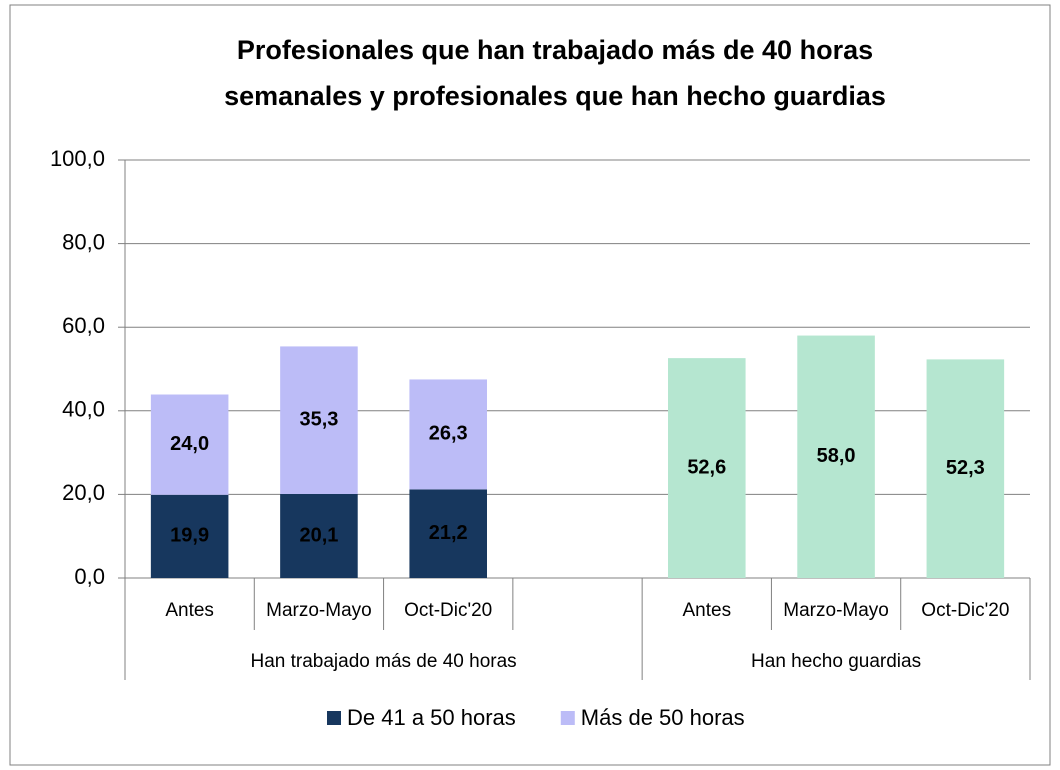 The height and width of the screenshot is (770, 1060). Describe the element at coordinates (83, 492) in the screenshot. I see `y-tick-label: 20,0` at that location.